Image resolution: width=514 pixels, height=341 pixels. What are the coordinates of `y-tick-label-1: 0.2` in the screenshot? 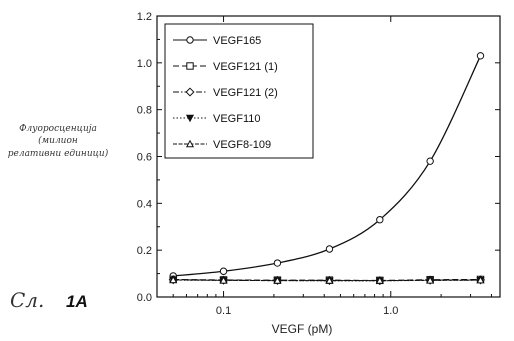 It's located at (144, 251).